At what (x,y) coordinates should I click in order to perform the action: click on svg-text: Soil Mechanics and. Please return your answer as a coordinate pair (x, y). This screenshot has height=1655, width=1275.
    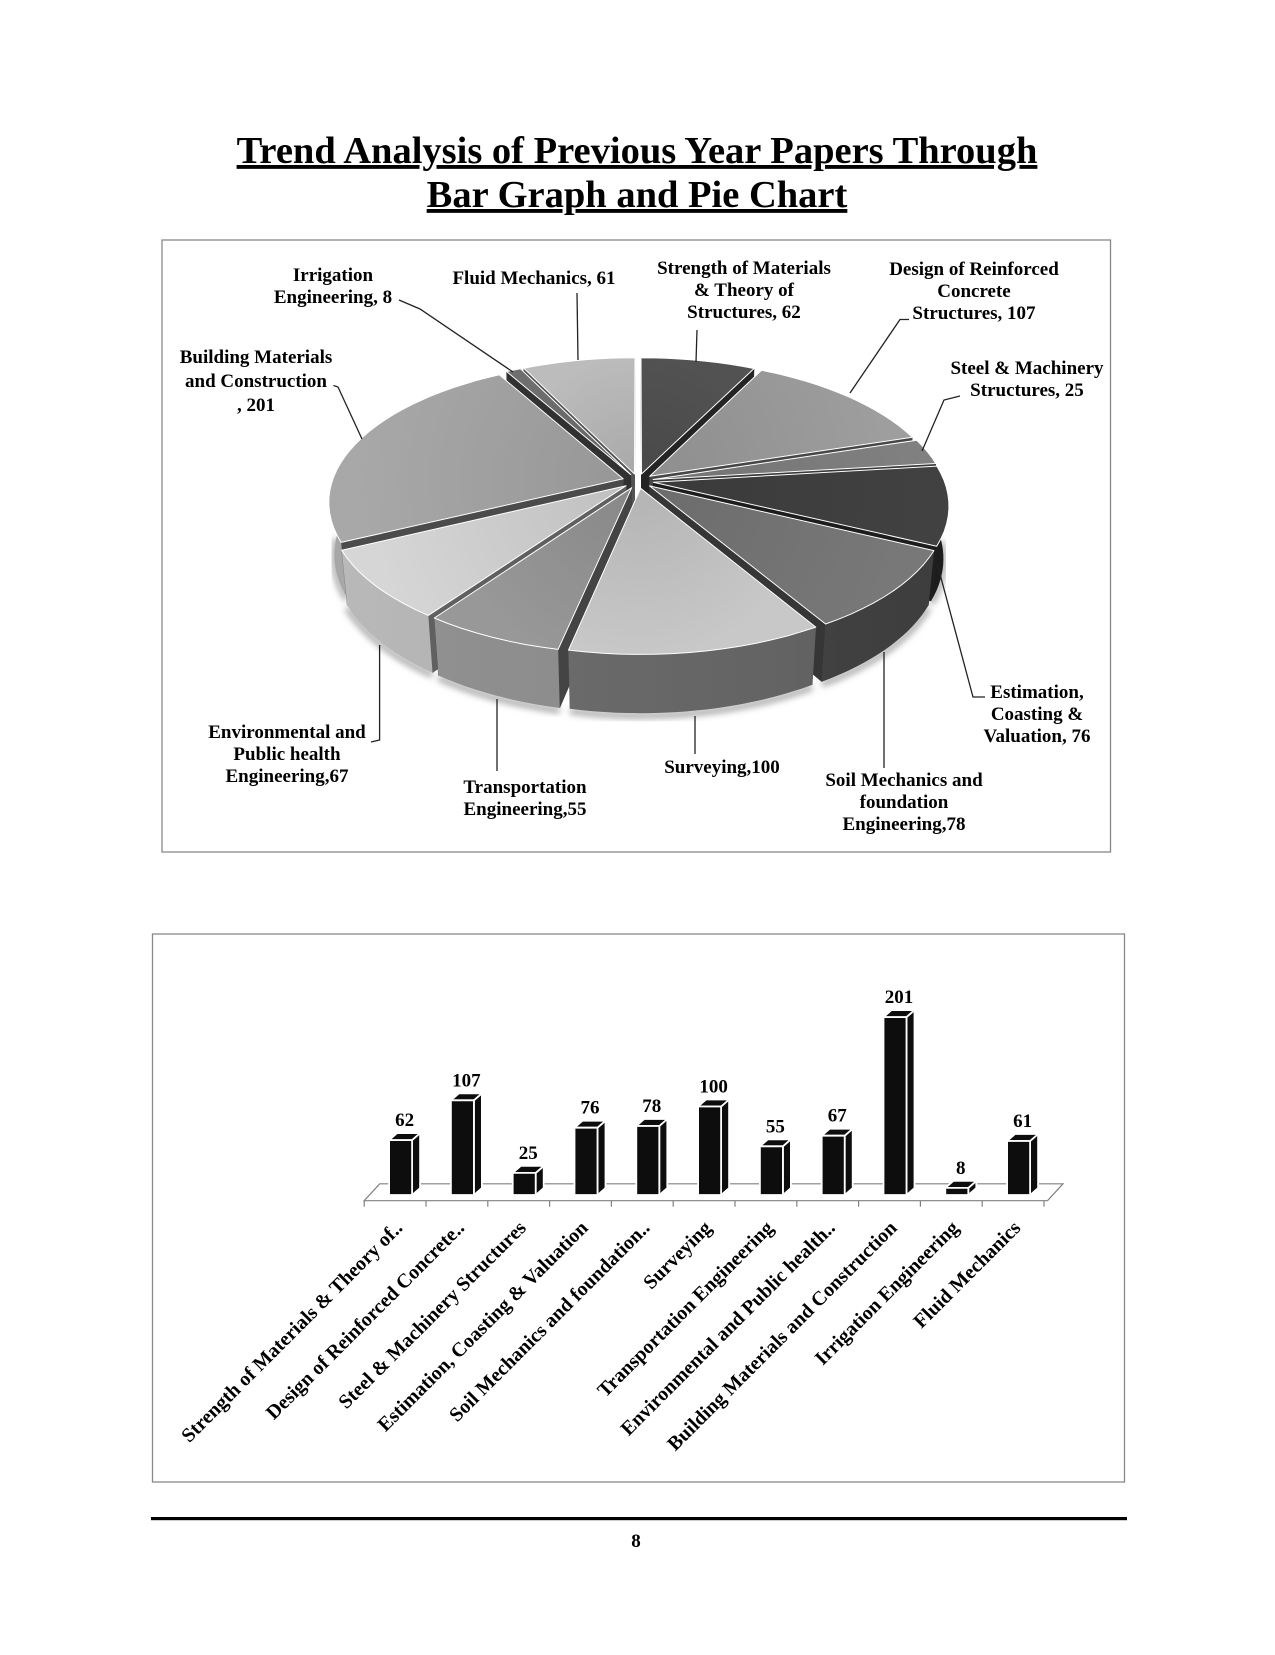
    Looking at the image, I should click on (904, 780).